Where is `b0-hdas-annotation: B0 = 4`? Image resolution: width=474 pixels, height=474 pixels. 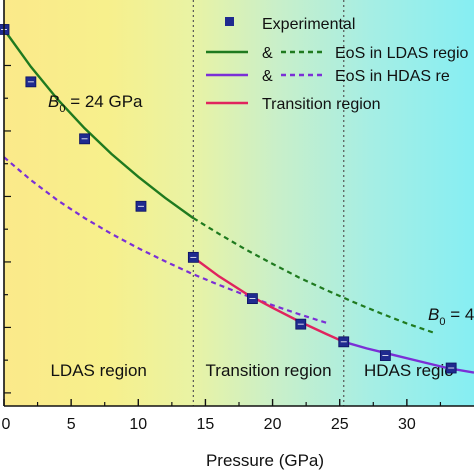 b0-hdas-annotation: B0 = 4 is located at coordinates (451, 316).